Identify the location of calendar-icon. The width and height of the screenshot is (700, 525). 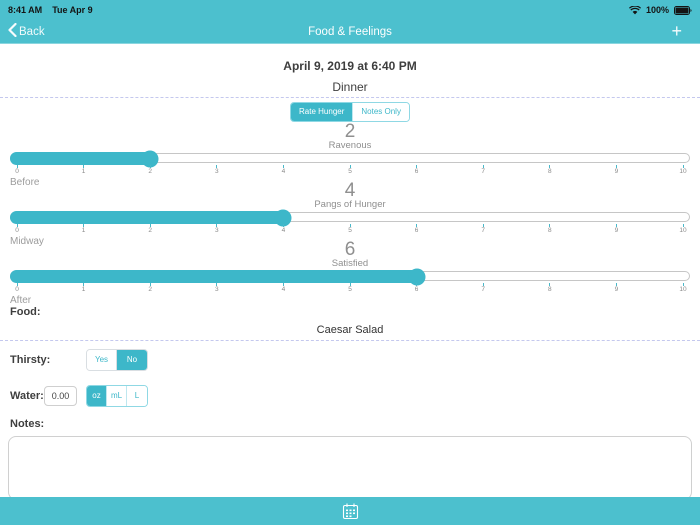
(350, 511).